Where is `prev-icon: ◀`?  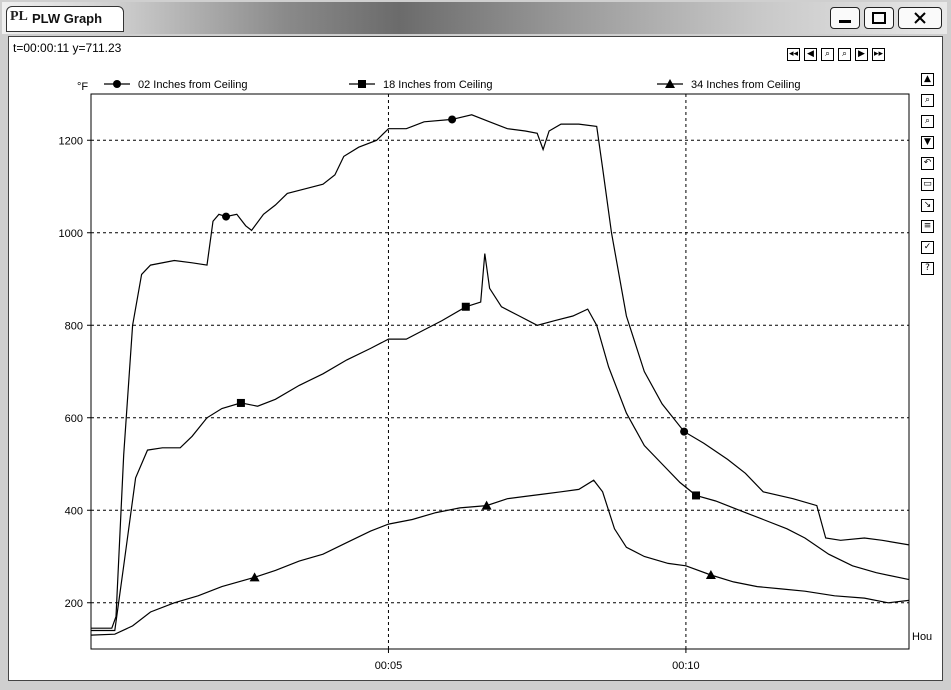 prev-icon: ◀ is located at coordinates (810, 54).